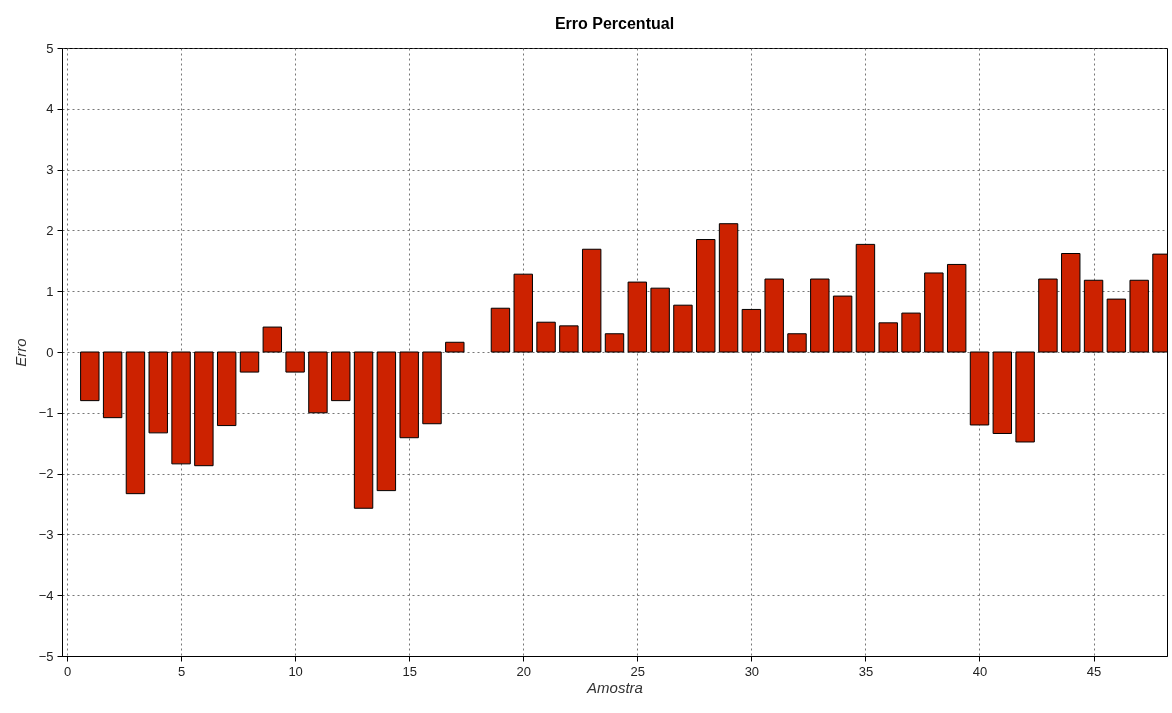 The image size is (1172, 713). I want to click on x-tick-label: 30, so click(752, 671).